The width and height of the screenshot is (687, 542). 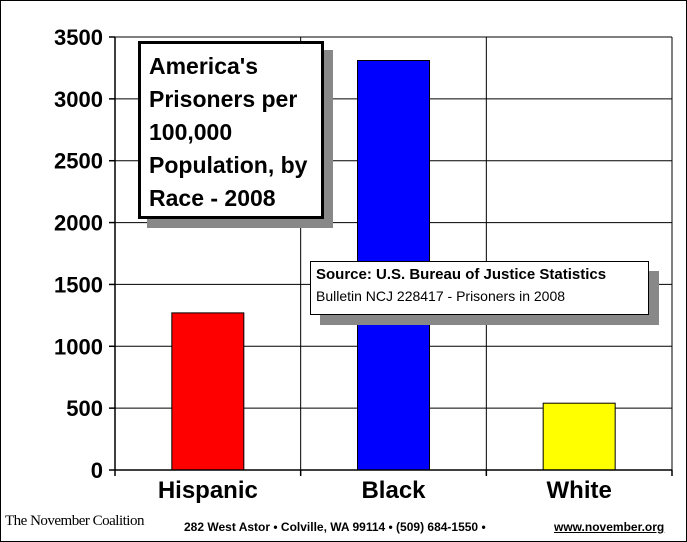 What do you see at coordinates (208, 391) in the screenshot?
I see `bar-hispanic` at bounding box center [208, 391].